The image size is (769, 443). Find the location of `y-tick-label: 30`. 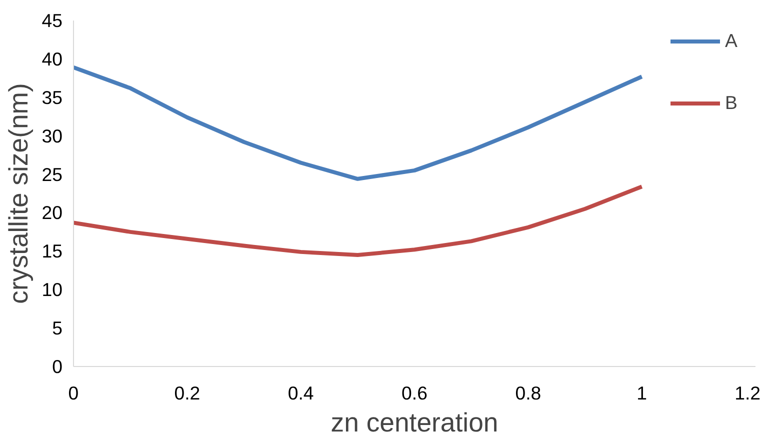

y-tick-label: 30 is located at coordinates (52, 135).